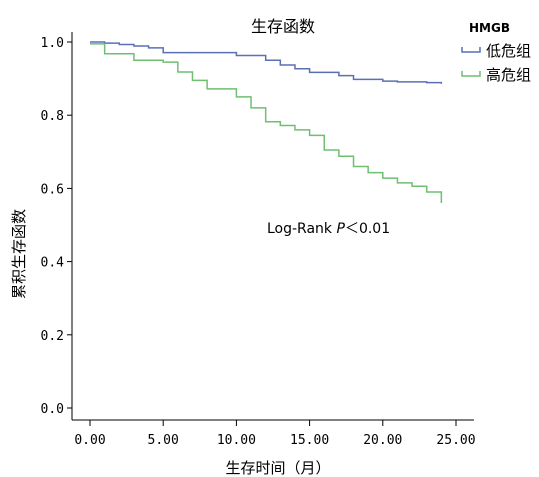 The image size is (539, 477). What do you see at coordinates (89, 440) in the screenshot?
I see `x-tick-label: 0.00` at bounding box center [89, 440].